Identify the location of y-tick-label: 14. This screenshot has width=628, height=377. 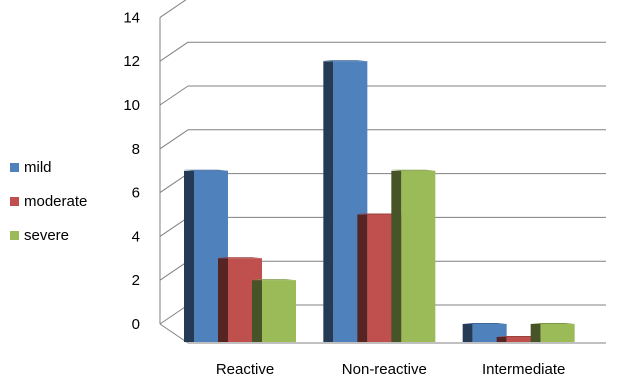
(131, 17).